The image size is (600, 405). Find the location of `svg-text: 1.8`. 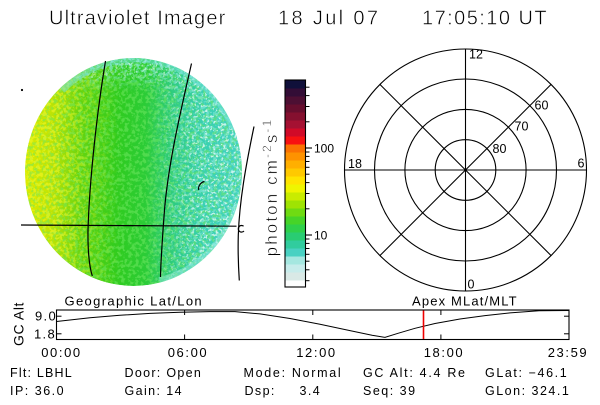

svg-text: 1.8 is located at coordinates (45, 334).